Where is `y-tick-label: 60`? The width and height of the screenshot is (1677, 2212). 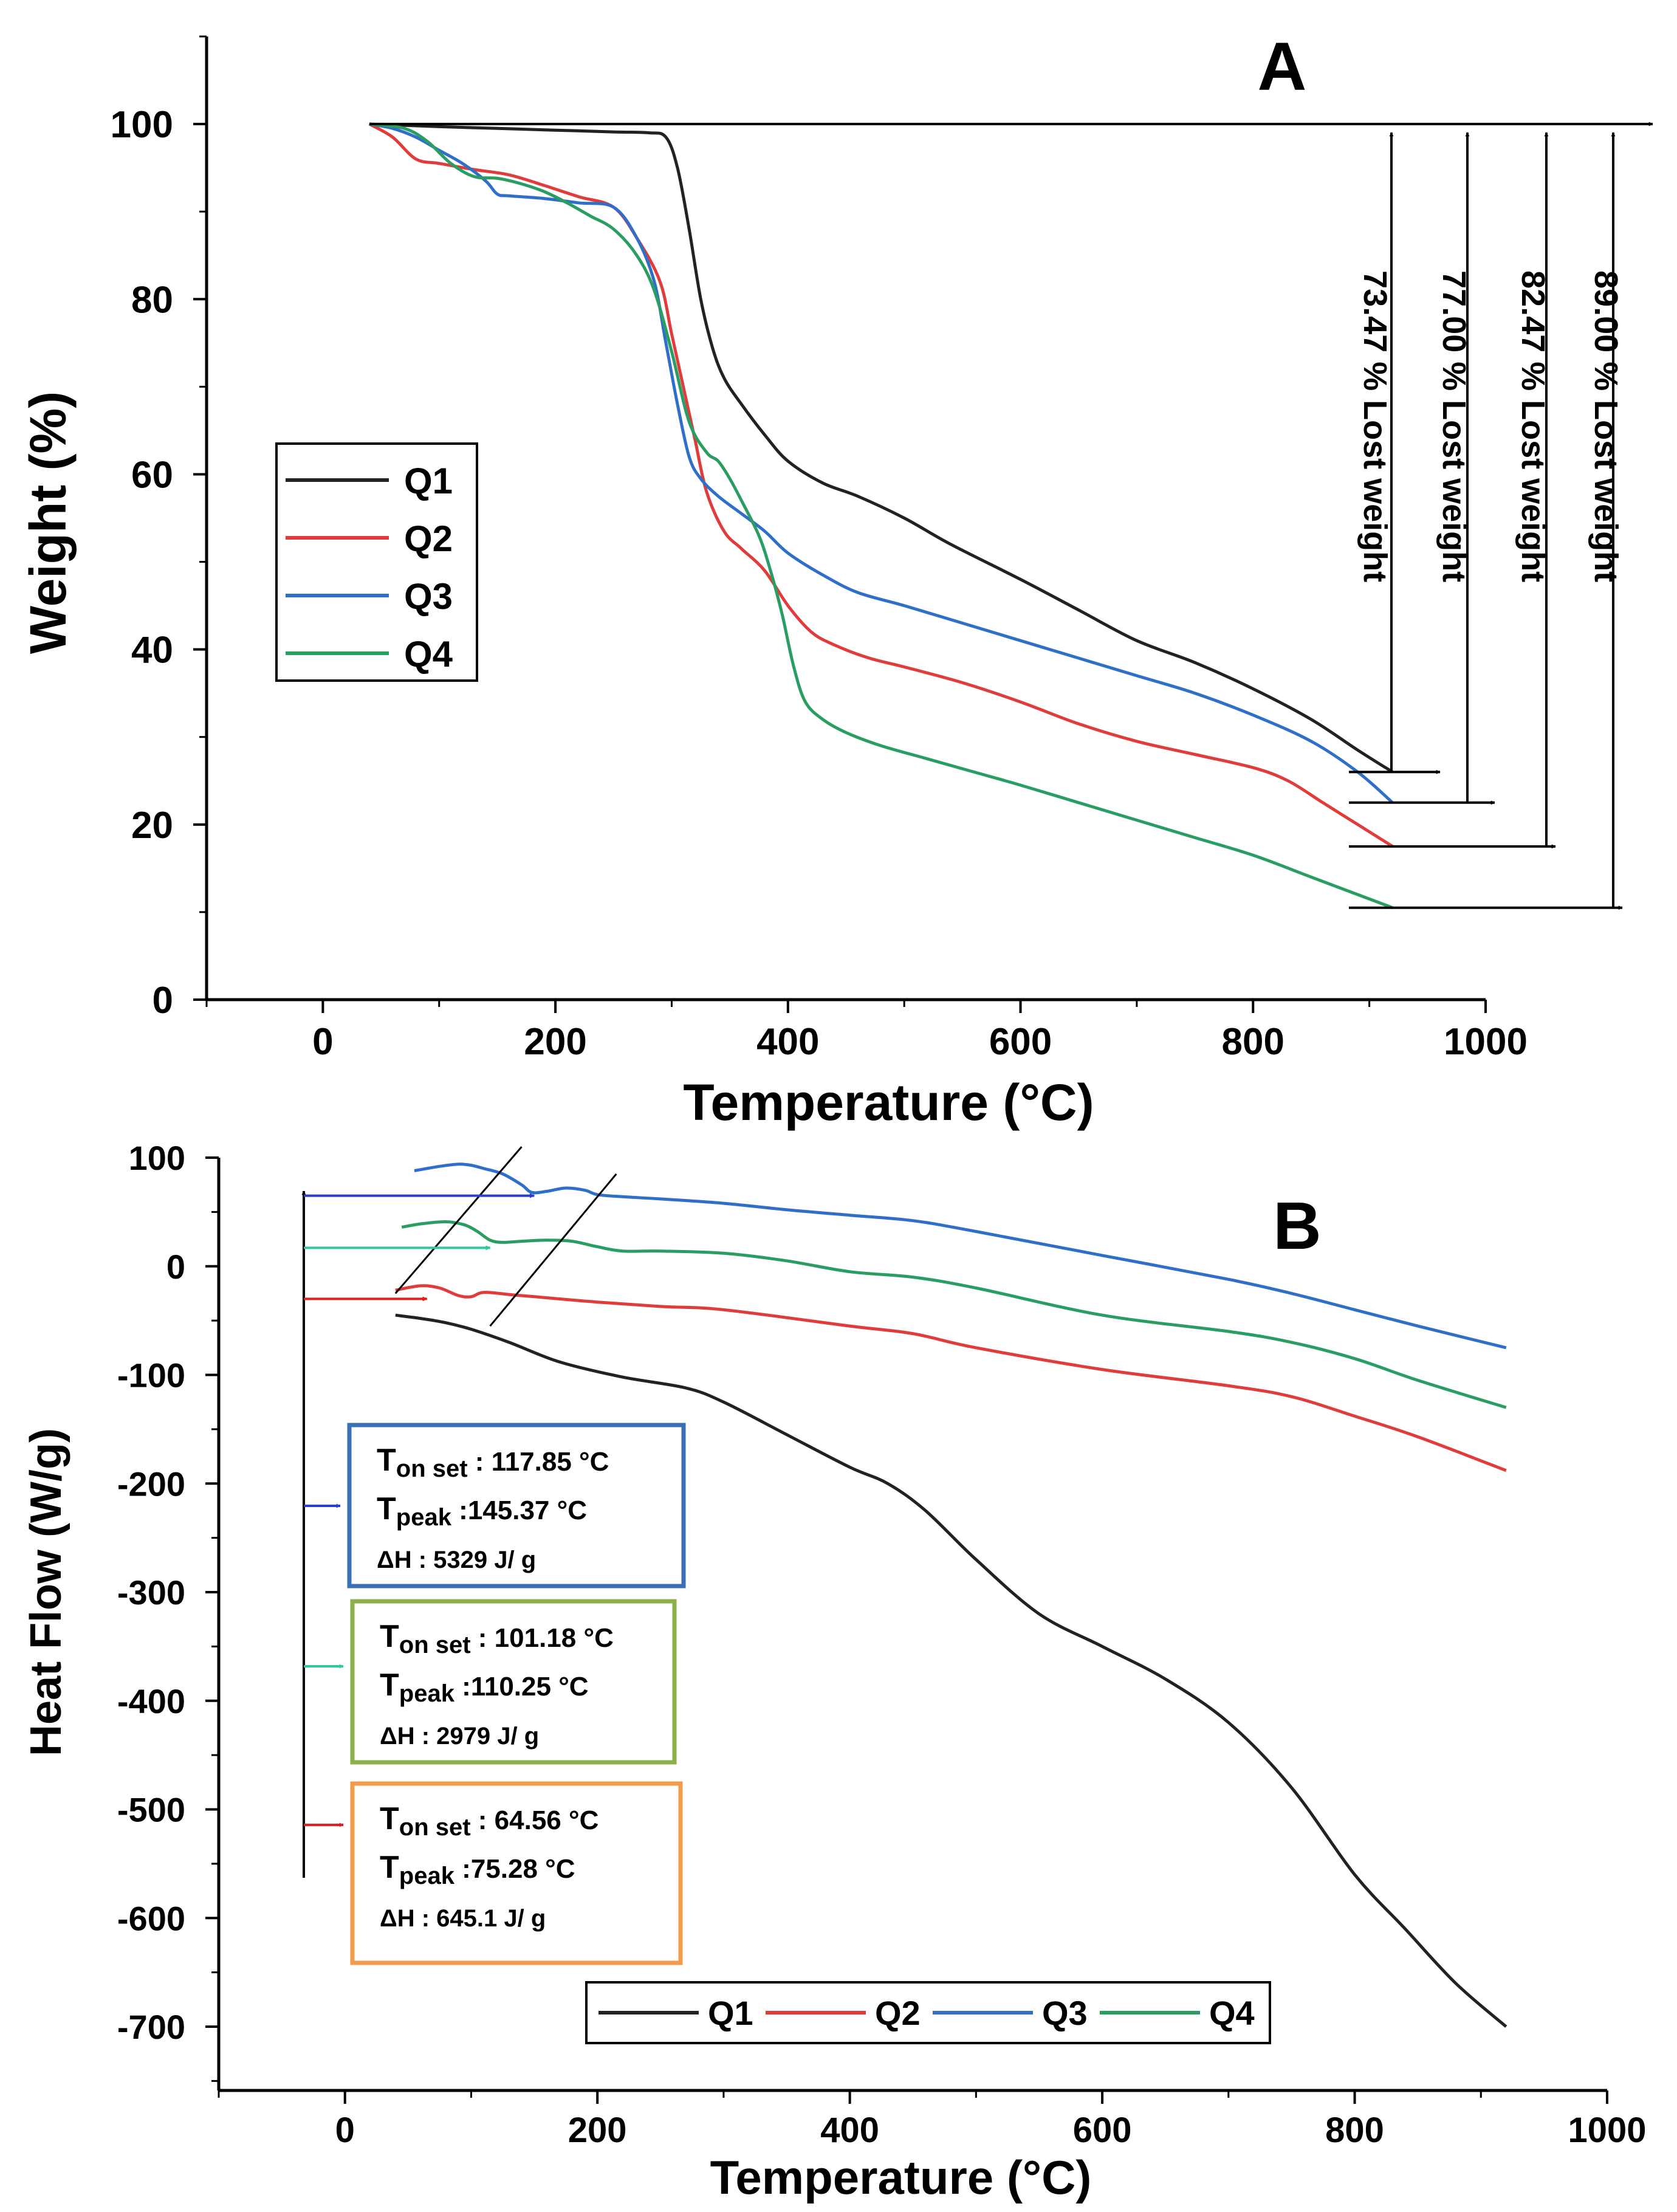
y-tick-label: 60 is located at coordinates (152, 475).